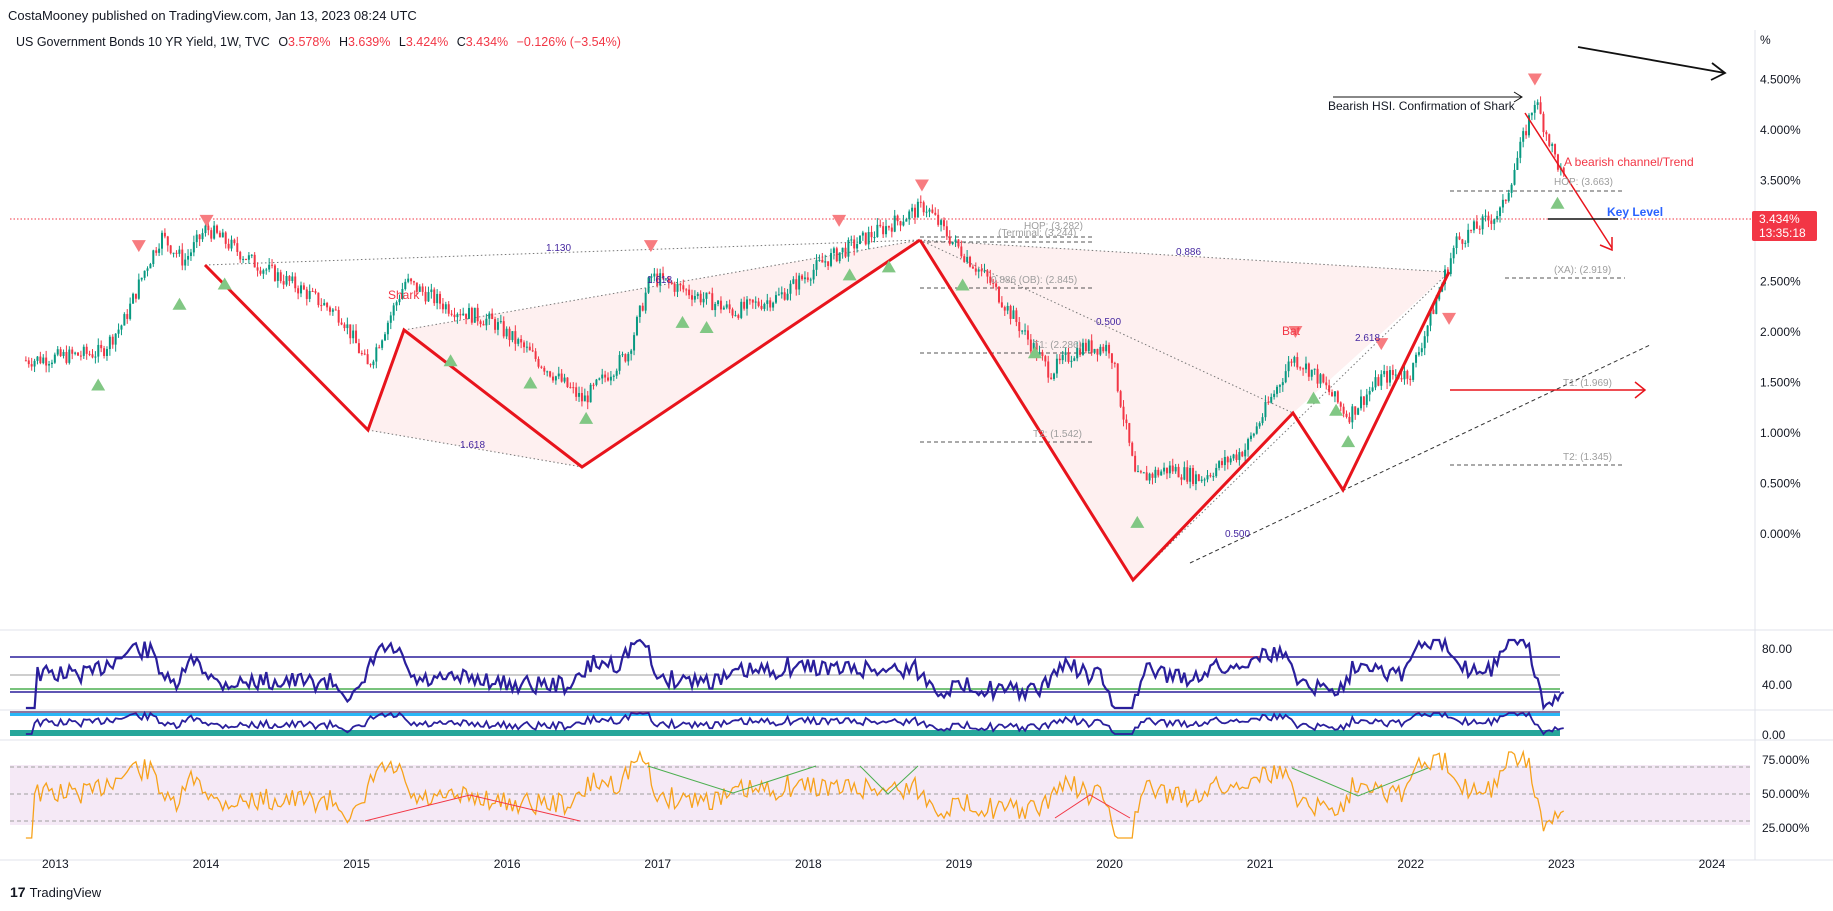 The width and height of the screenshot is (1833, 911). I want to click on ratio-label-4: 0.886, so click(1188, 252).